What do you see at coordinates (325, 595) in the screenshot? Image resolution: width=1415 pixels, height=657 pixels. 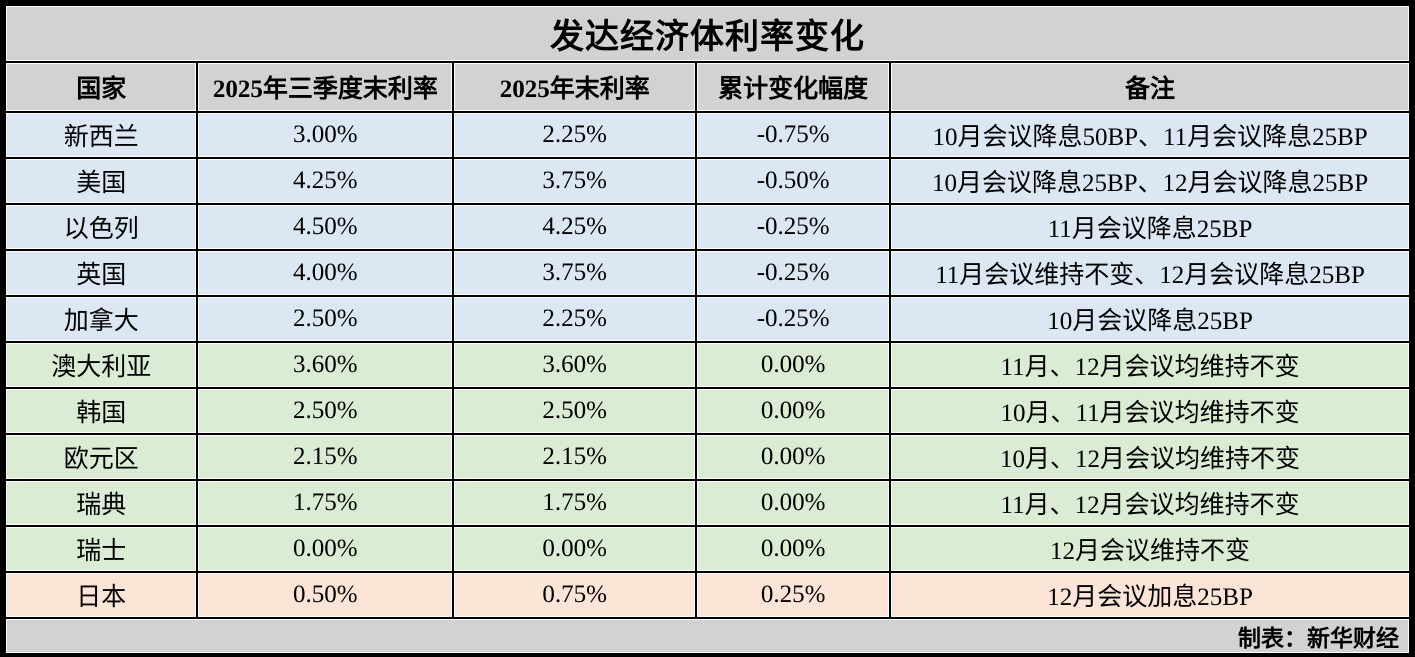 I see `cell-q3-rate: 0.50%` at bounding box center [325, 595].